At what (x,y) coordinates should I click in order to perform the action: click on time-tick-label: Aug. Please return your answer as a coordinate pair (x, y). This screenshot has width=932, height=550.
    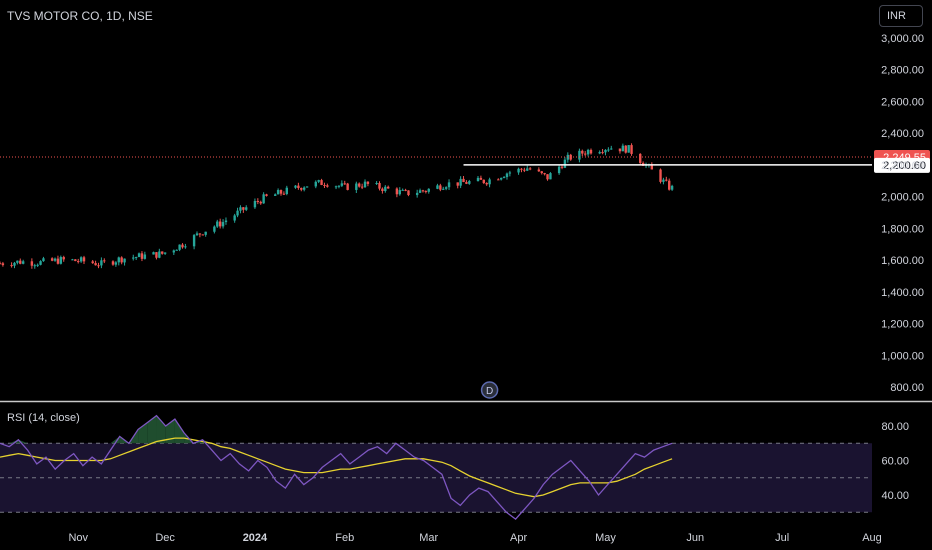
    Looking at the image, I should click on (872, 538).